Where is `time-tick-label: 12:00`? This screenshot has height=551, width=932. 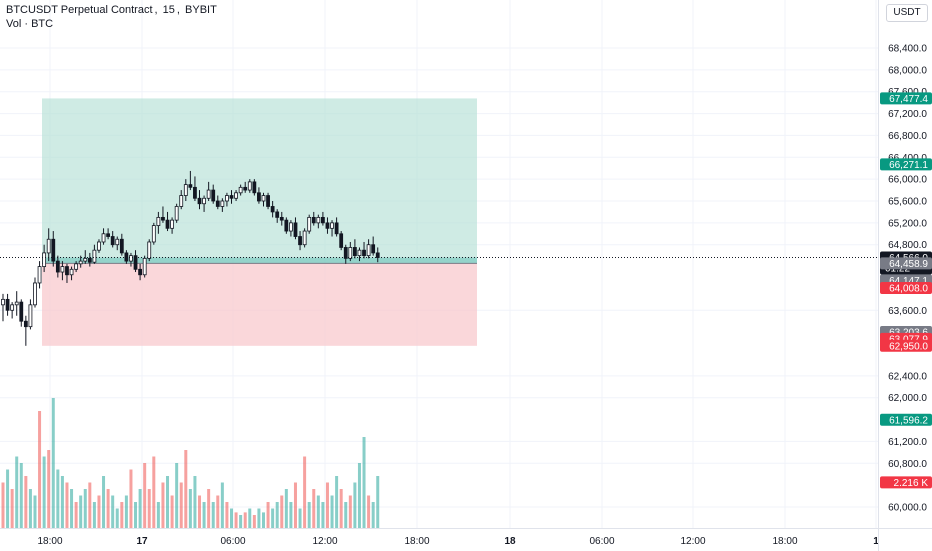
time-tick-label: 12:00 is located at coordinates (324, 541).